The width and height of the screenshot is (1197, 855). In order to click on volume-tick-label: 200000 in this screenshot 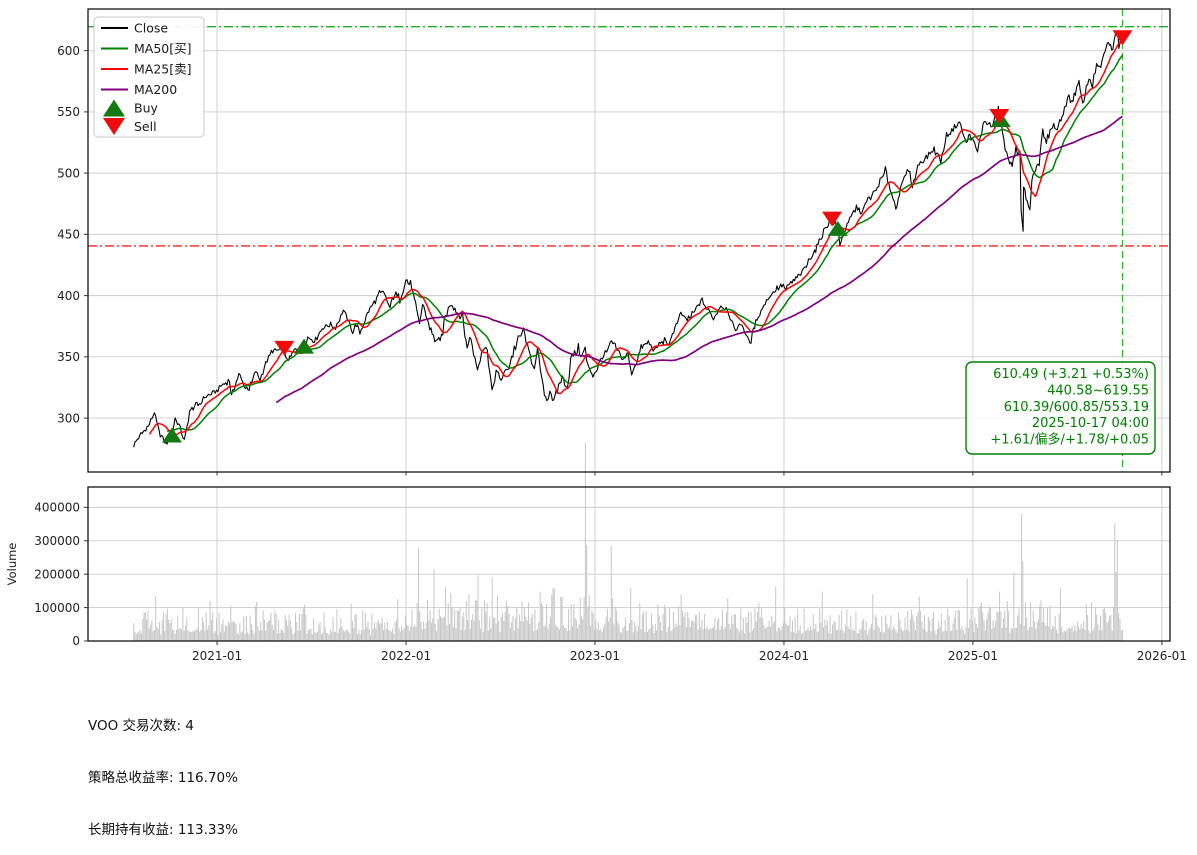, I will do `click(57, 574)`.